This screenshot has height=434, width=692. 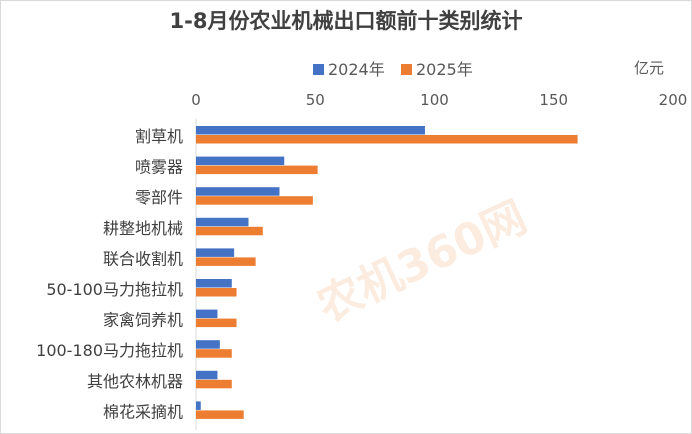 I want to click on x-tick-label: 100, so click(x=434, y=100).